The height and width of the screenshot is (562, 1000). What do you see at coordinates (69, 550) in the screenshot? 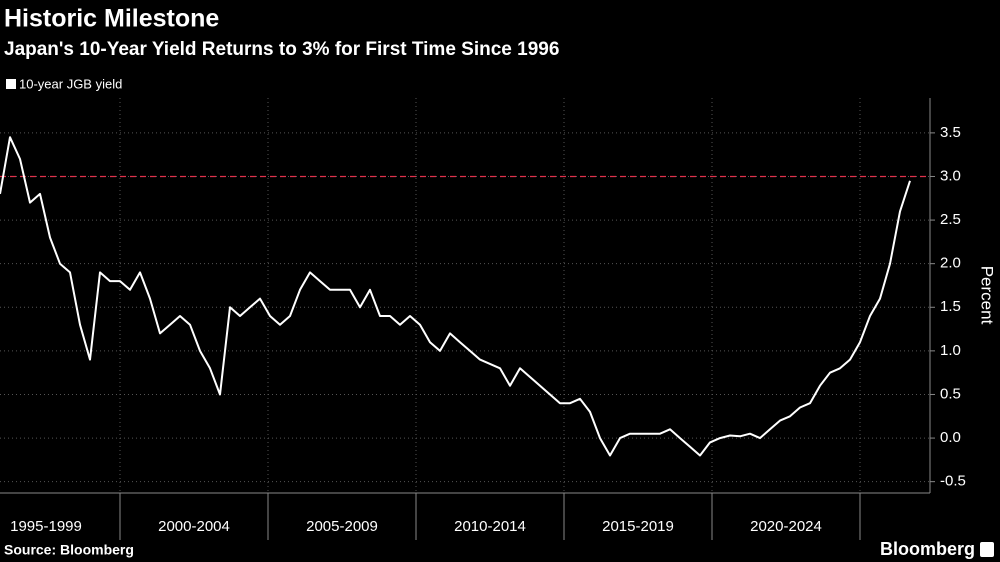
I see `source: Source: Bloomberg` at bounding box center [69, 550].